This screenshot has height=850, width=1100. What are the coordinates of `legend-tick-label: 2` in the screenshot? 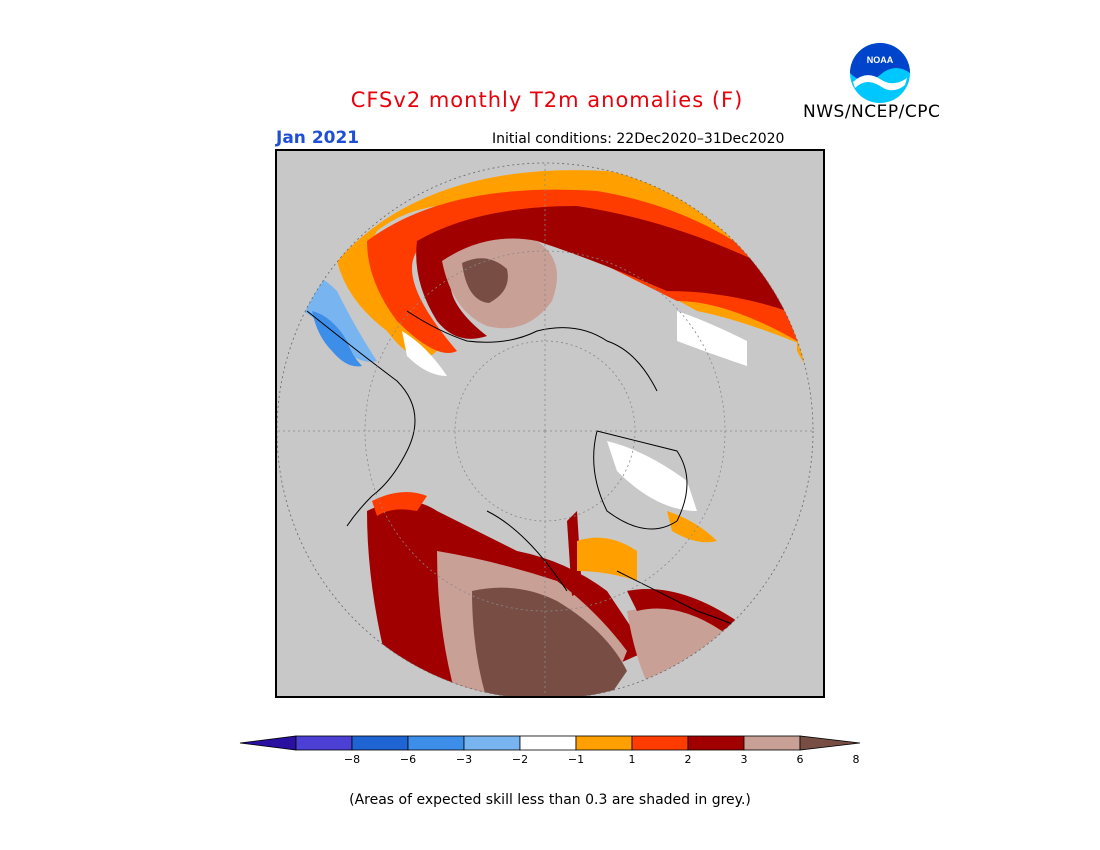 It's located at (688, 759).